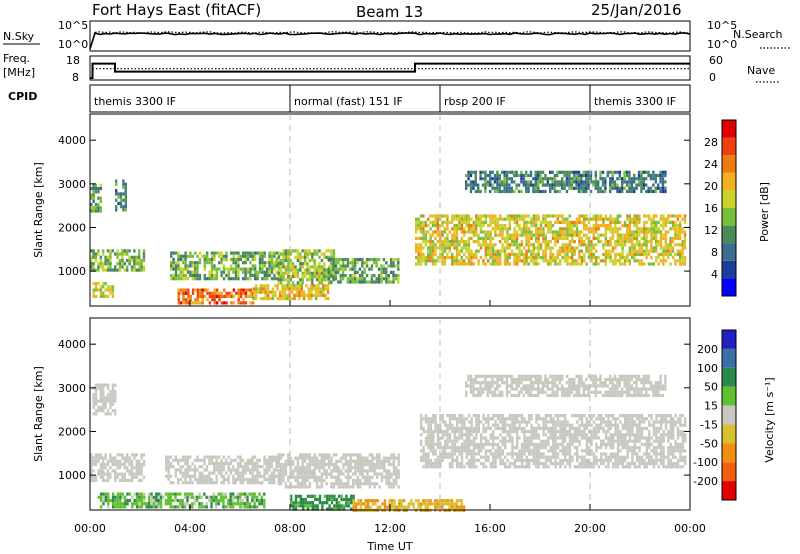 The height and width of the screenshot is (554, 800). I want to click on freq-tick-bottom: 8, so click(75, 77).